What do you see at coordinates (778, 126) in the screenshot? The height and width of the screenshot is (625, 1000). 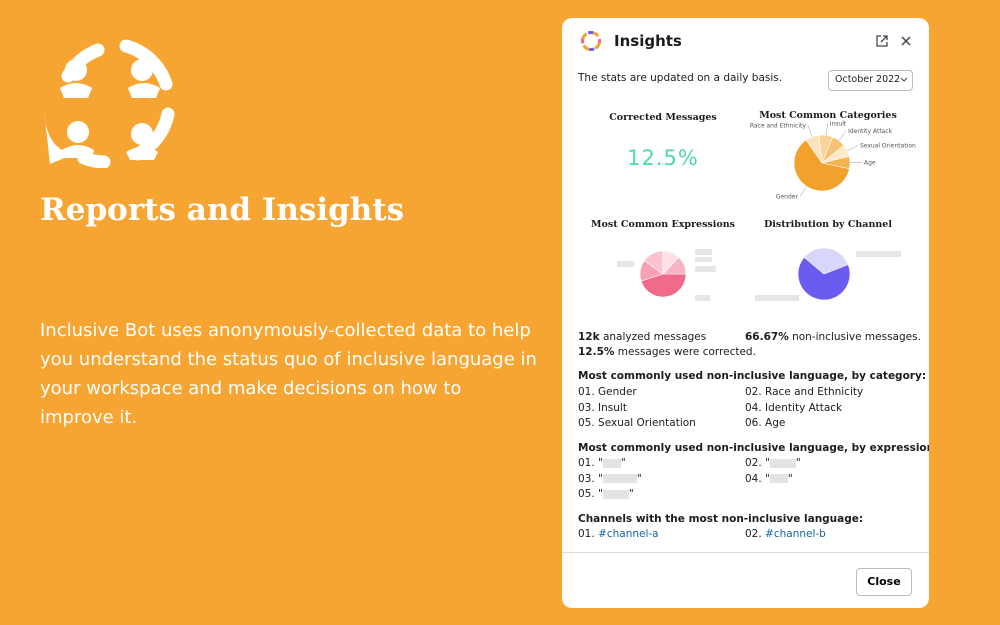 I see `slice-label: Race and Ethnicity` at bounding box center [778, 126].